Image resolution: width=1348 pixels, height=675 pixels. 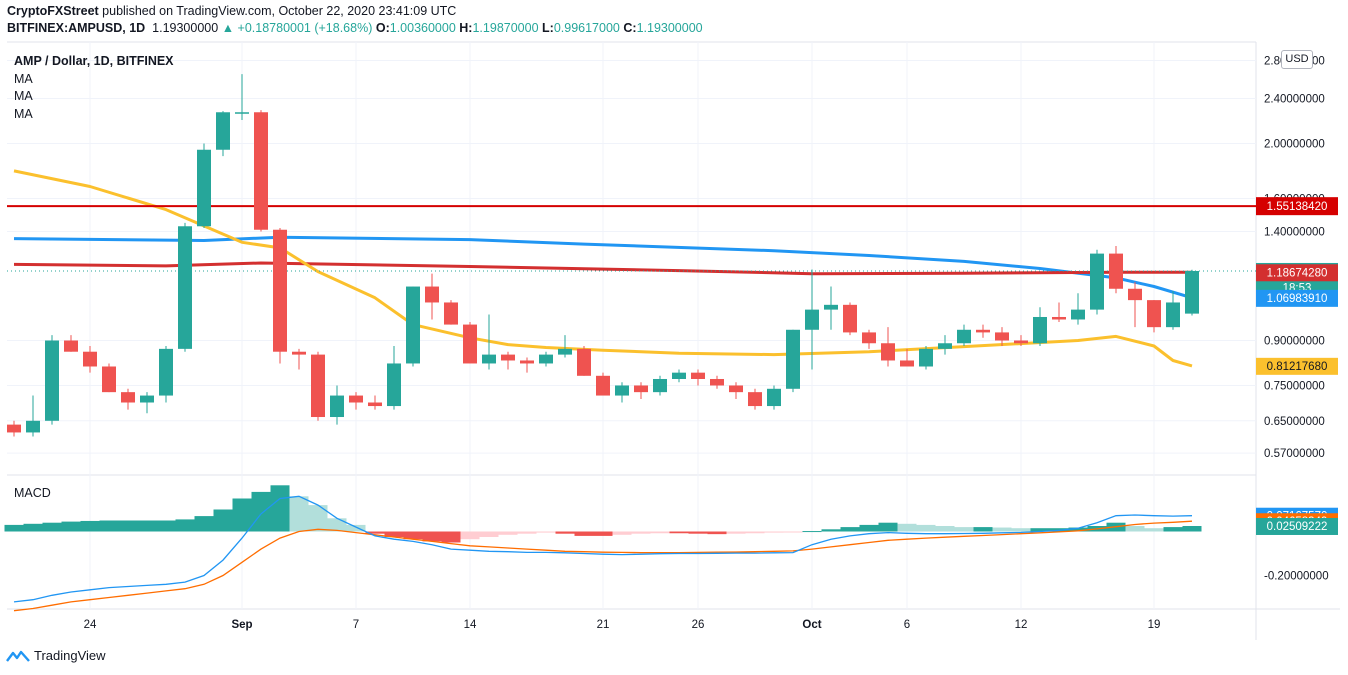 What do you see at coordinates (56, 655) in the screenshot?
I see `tradingview-footer: TradingView` at bounding box center [56, 655].